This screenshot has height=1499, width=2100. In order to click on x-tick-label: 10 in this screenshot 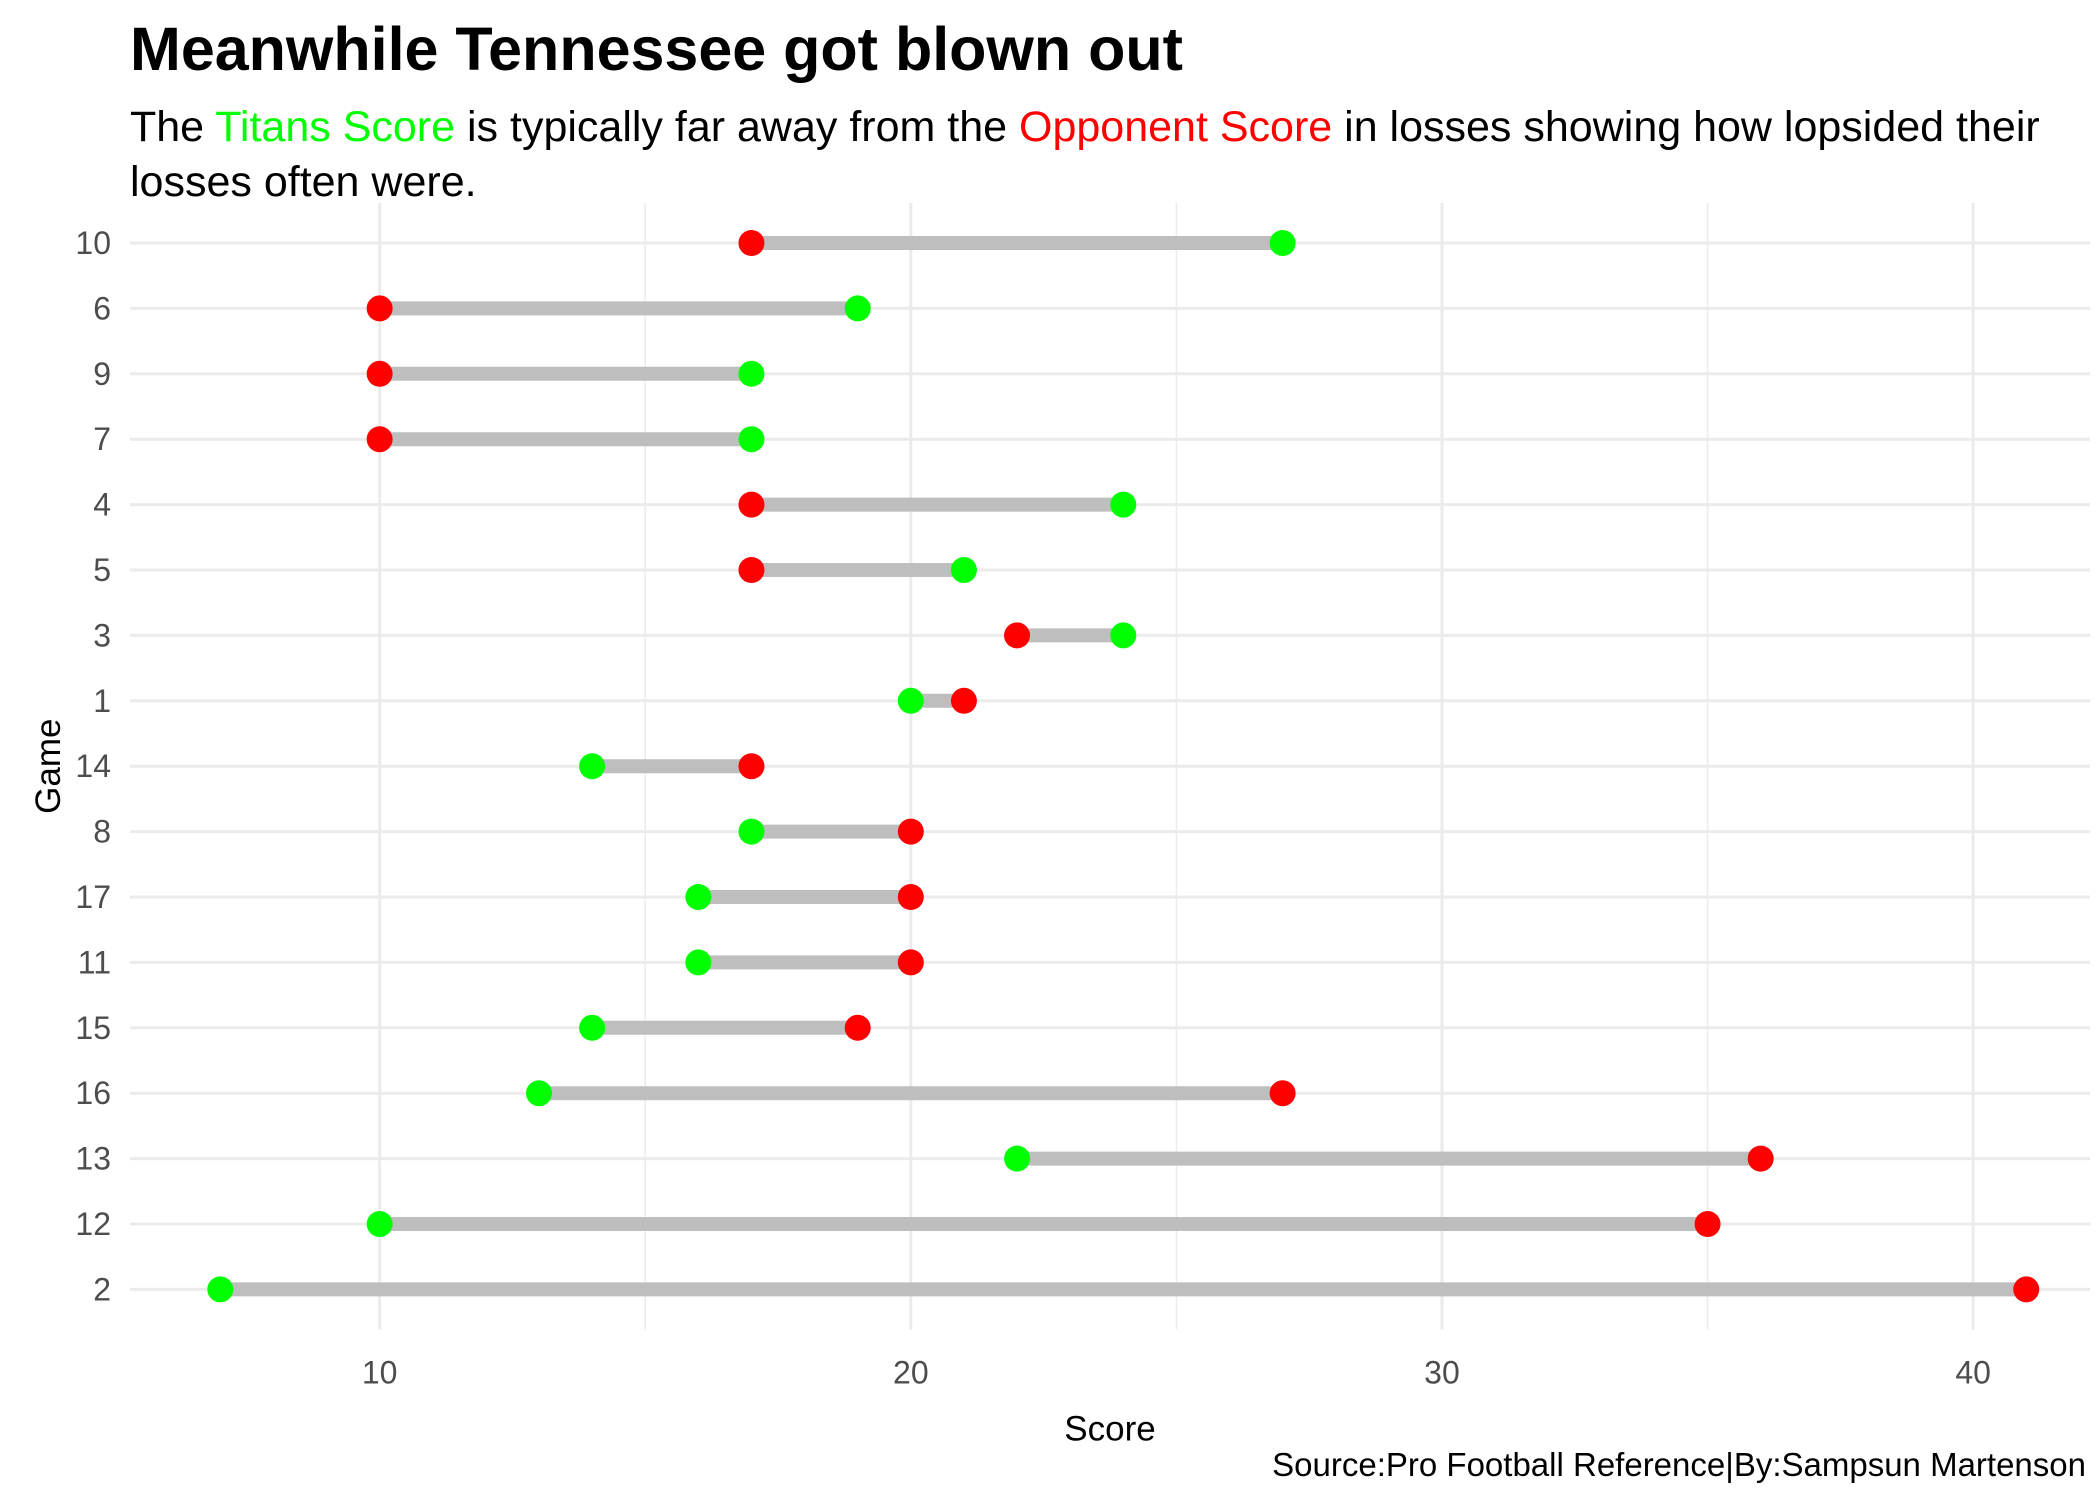, I will do `click(380, 1372)`.